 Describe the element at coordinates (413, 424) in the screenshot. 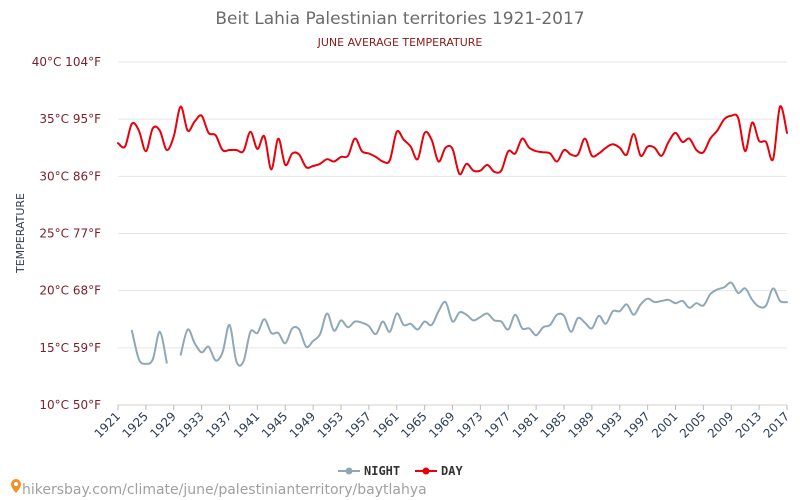

I see `x-tick-label: 1965` at that location.